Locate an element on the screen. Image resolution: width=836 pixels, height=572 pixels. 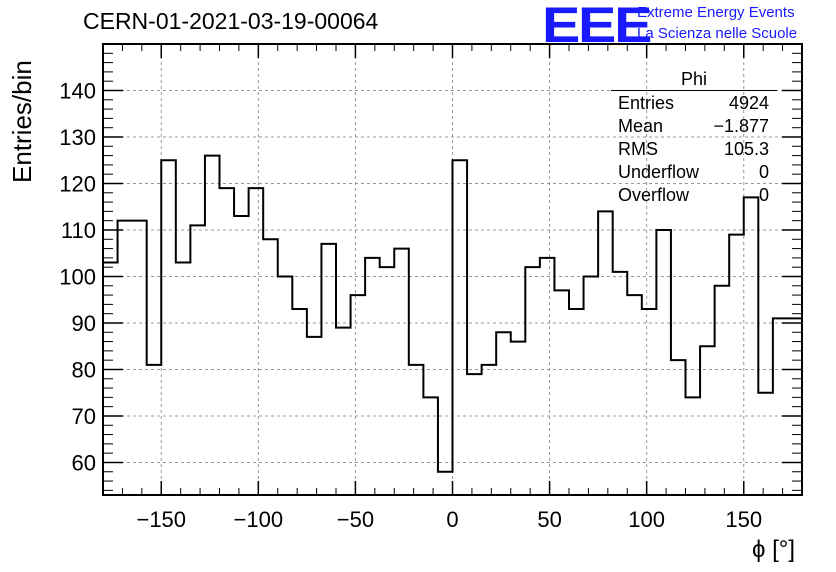
y-tick-label: 130 is located at coordinates (77, 137).